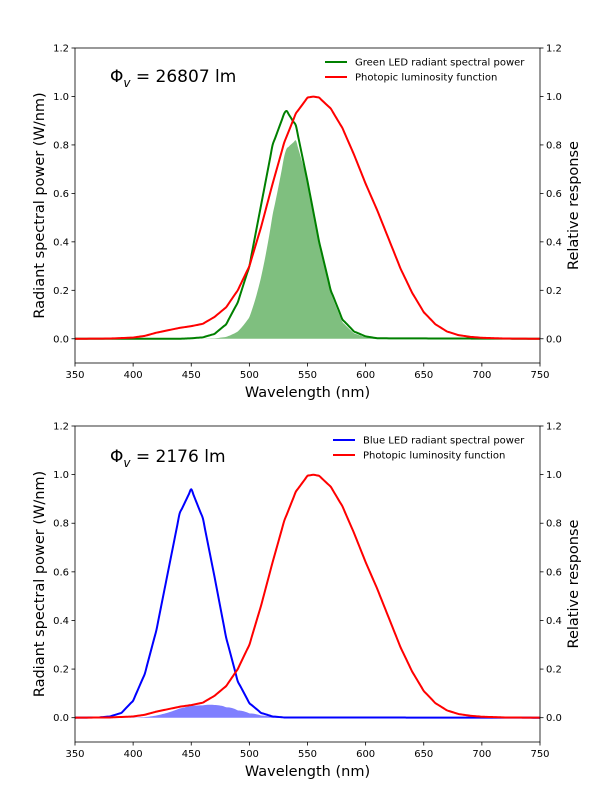 The width and height of the screenshot is (600, 790). Describe the element at coordinates (440, 63) in the screenshot. I see `legend-label: Green LED radiant spectral power` at that location.